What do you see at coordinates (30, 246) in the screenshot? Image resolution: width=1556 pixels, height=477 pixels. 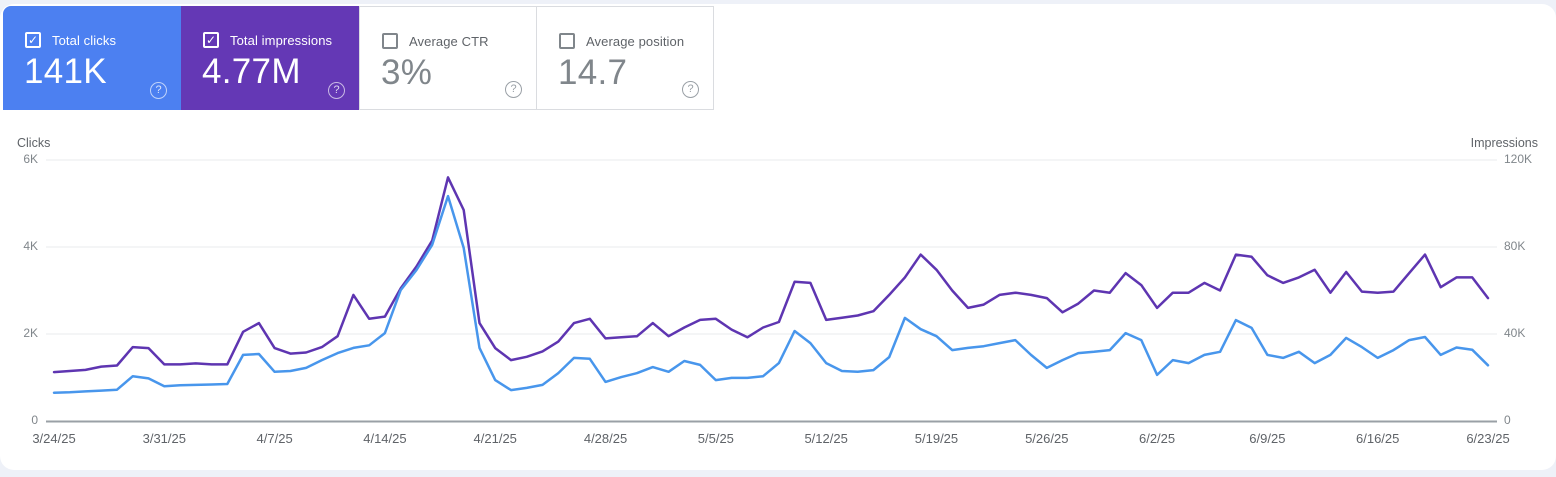 I see `y-tick-label: 4K` at bounding box center [30, 246].